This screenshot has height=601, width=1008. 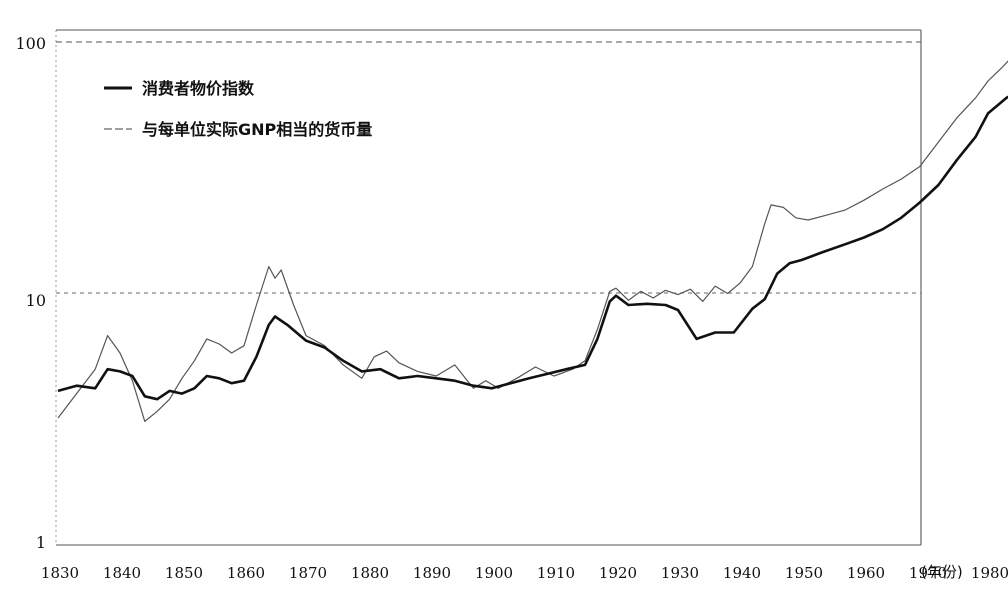 What do you see at coordinates (866, 573) in the screenshot?
I see `x-tick-label-1960: 1960` at bounding box center [866, 573].